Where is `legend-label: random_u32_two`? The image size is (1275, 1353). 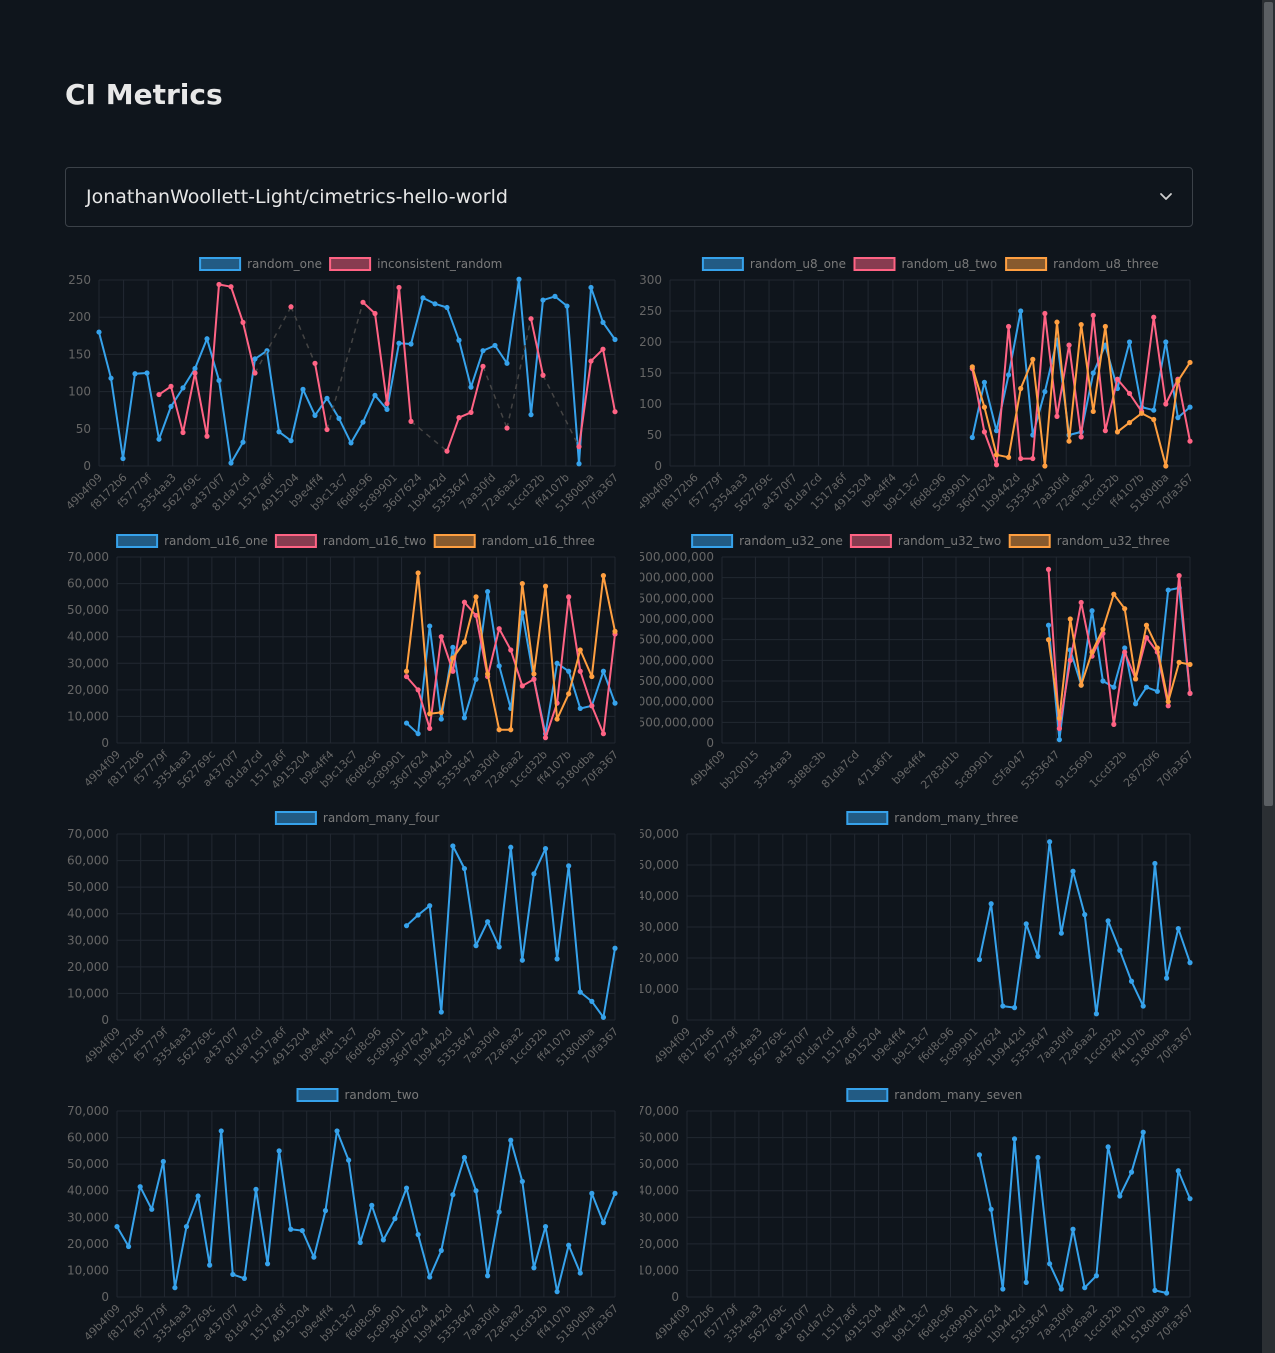
legend-label: random_u32_two is located at coordinates (949, 541).